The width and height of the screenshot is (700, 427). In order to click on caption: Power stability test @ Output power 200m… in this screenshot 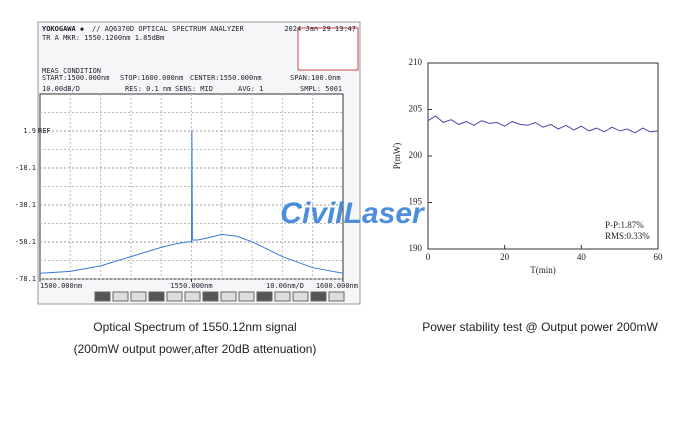, I will do `click(540, 327)`.